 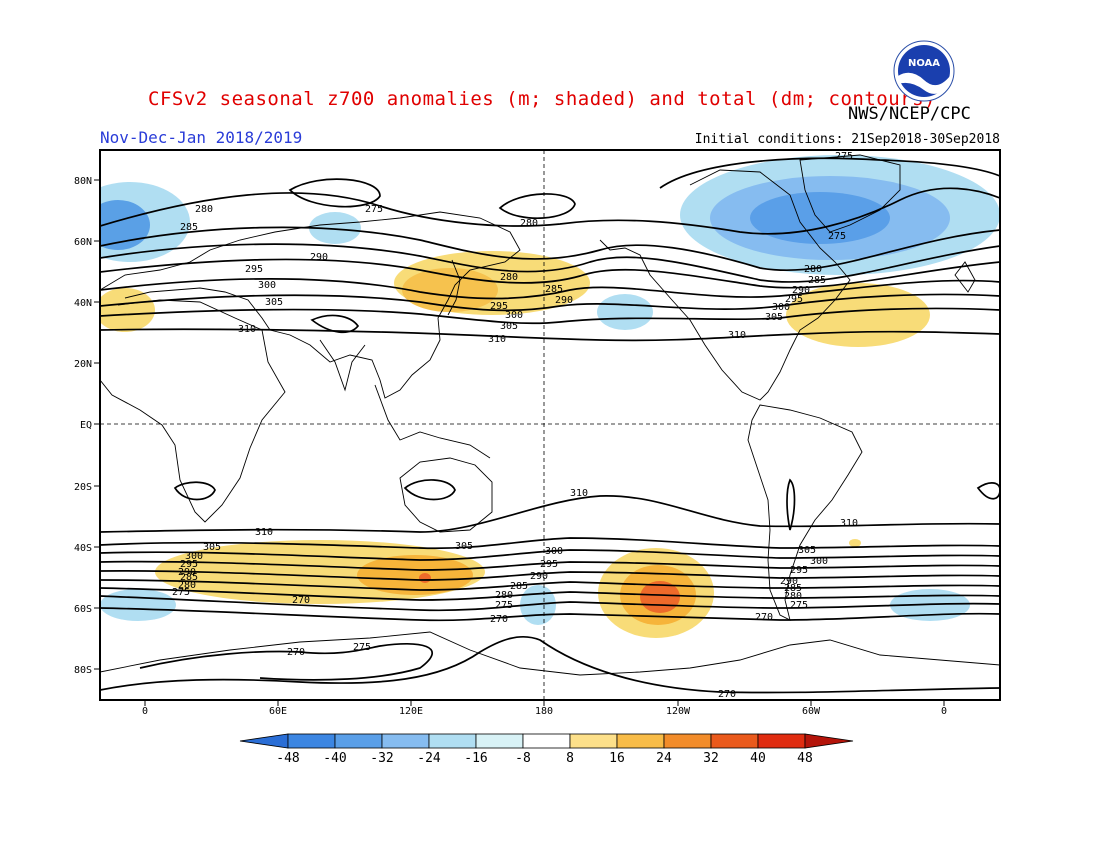 I want to click on colorbar-label: 24, so click(x=664, y=758).